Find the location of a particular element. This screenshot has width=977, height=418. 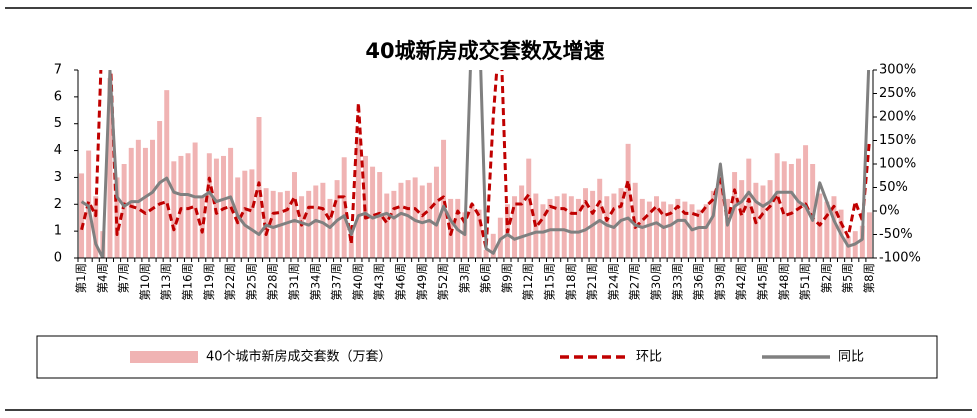

x-tick-label: 第31周 is located at coordinates (294, 282).